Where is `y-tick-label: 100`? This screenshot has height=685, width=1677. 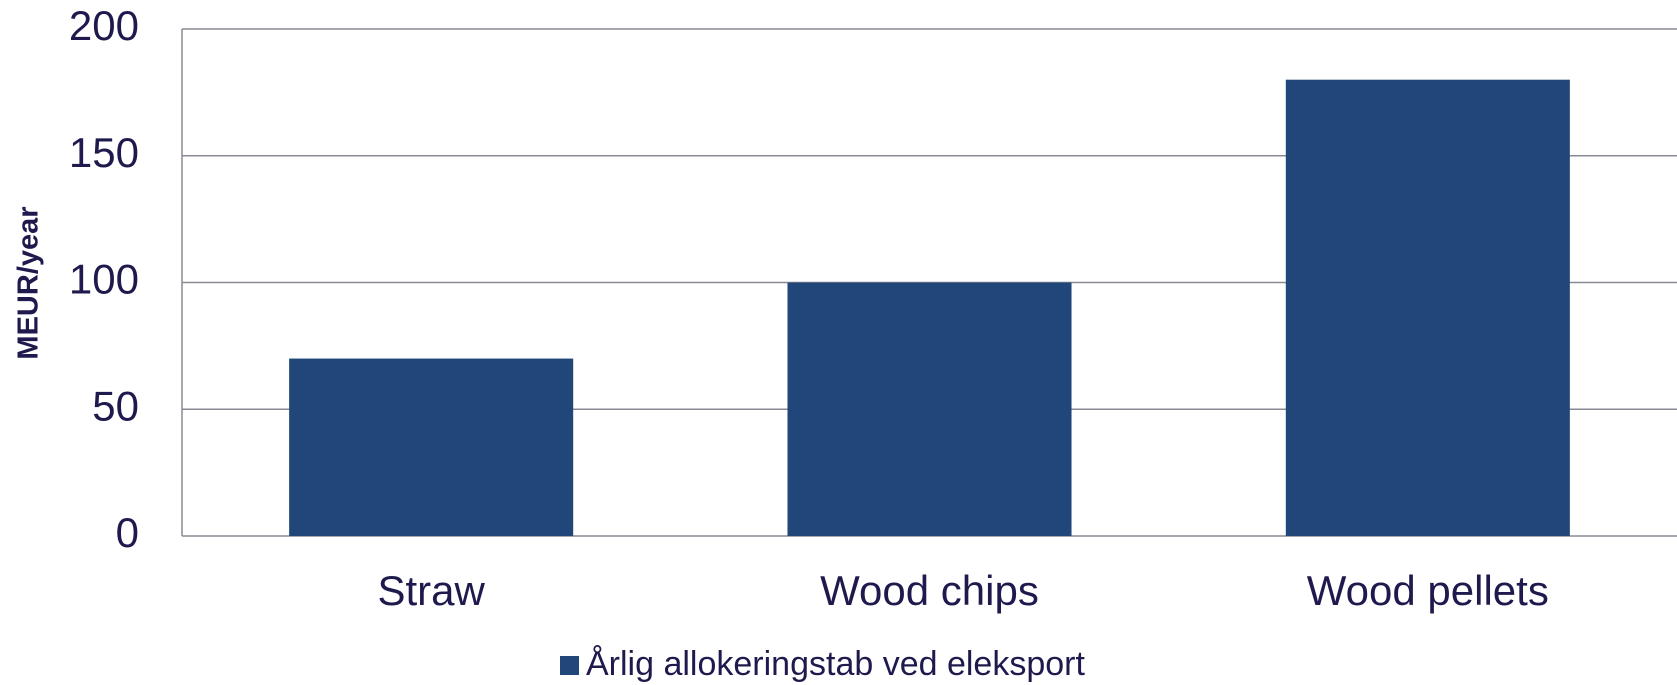
y-tick-label: 100 is located at coordinates (104, 279).